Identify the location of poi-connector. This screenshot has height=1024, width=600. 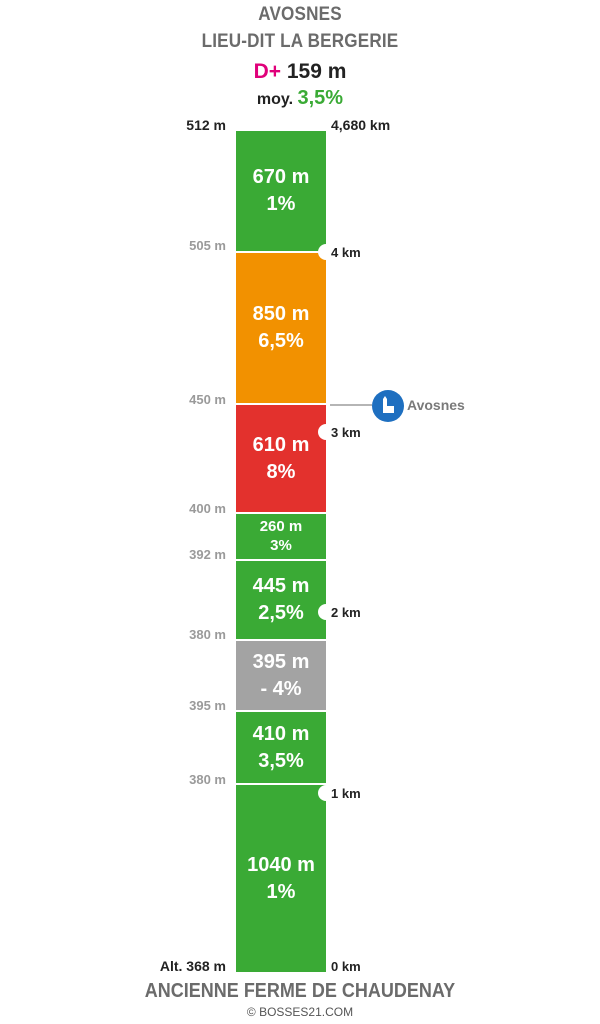
(351, 405).